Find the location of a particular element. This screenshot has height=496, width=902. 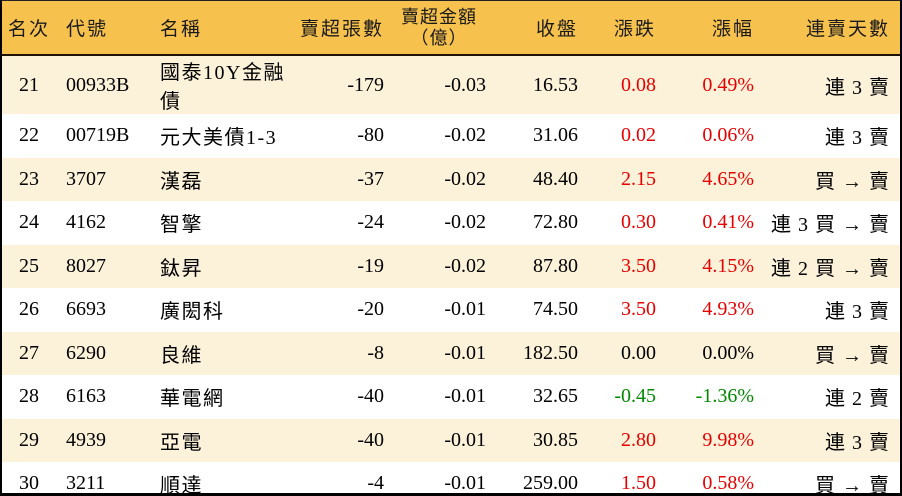

streak-cell: 連 2 賣 is located at coordinates (857, 399).